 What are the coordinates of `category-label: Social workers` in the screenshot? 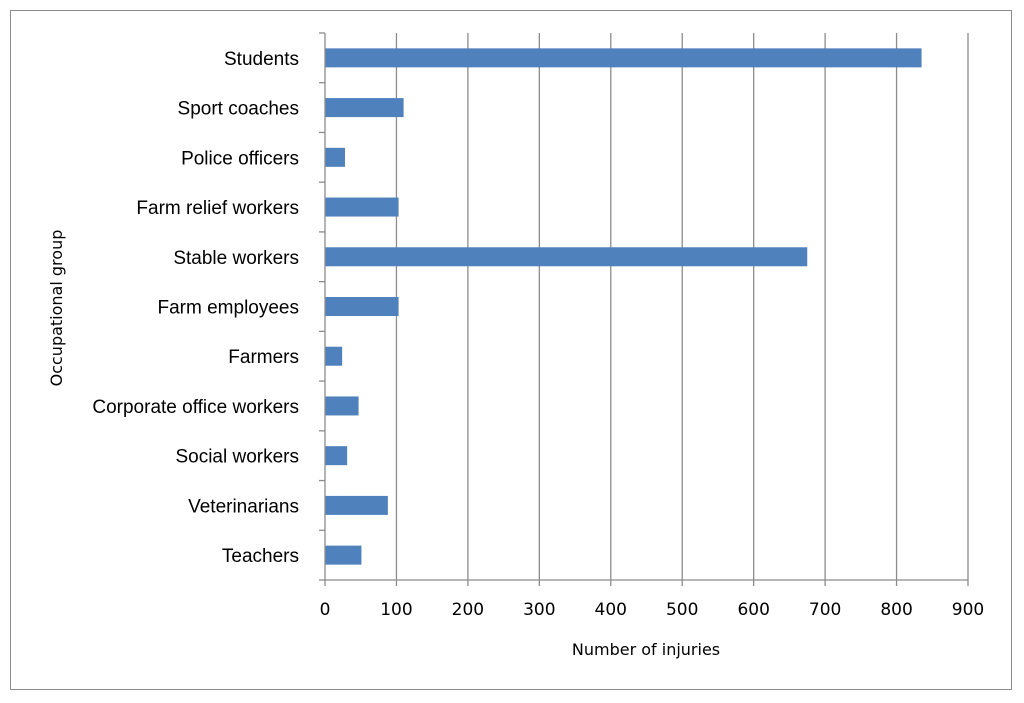 It's located at (237, 457).